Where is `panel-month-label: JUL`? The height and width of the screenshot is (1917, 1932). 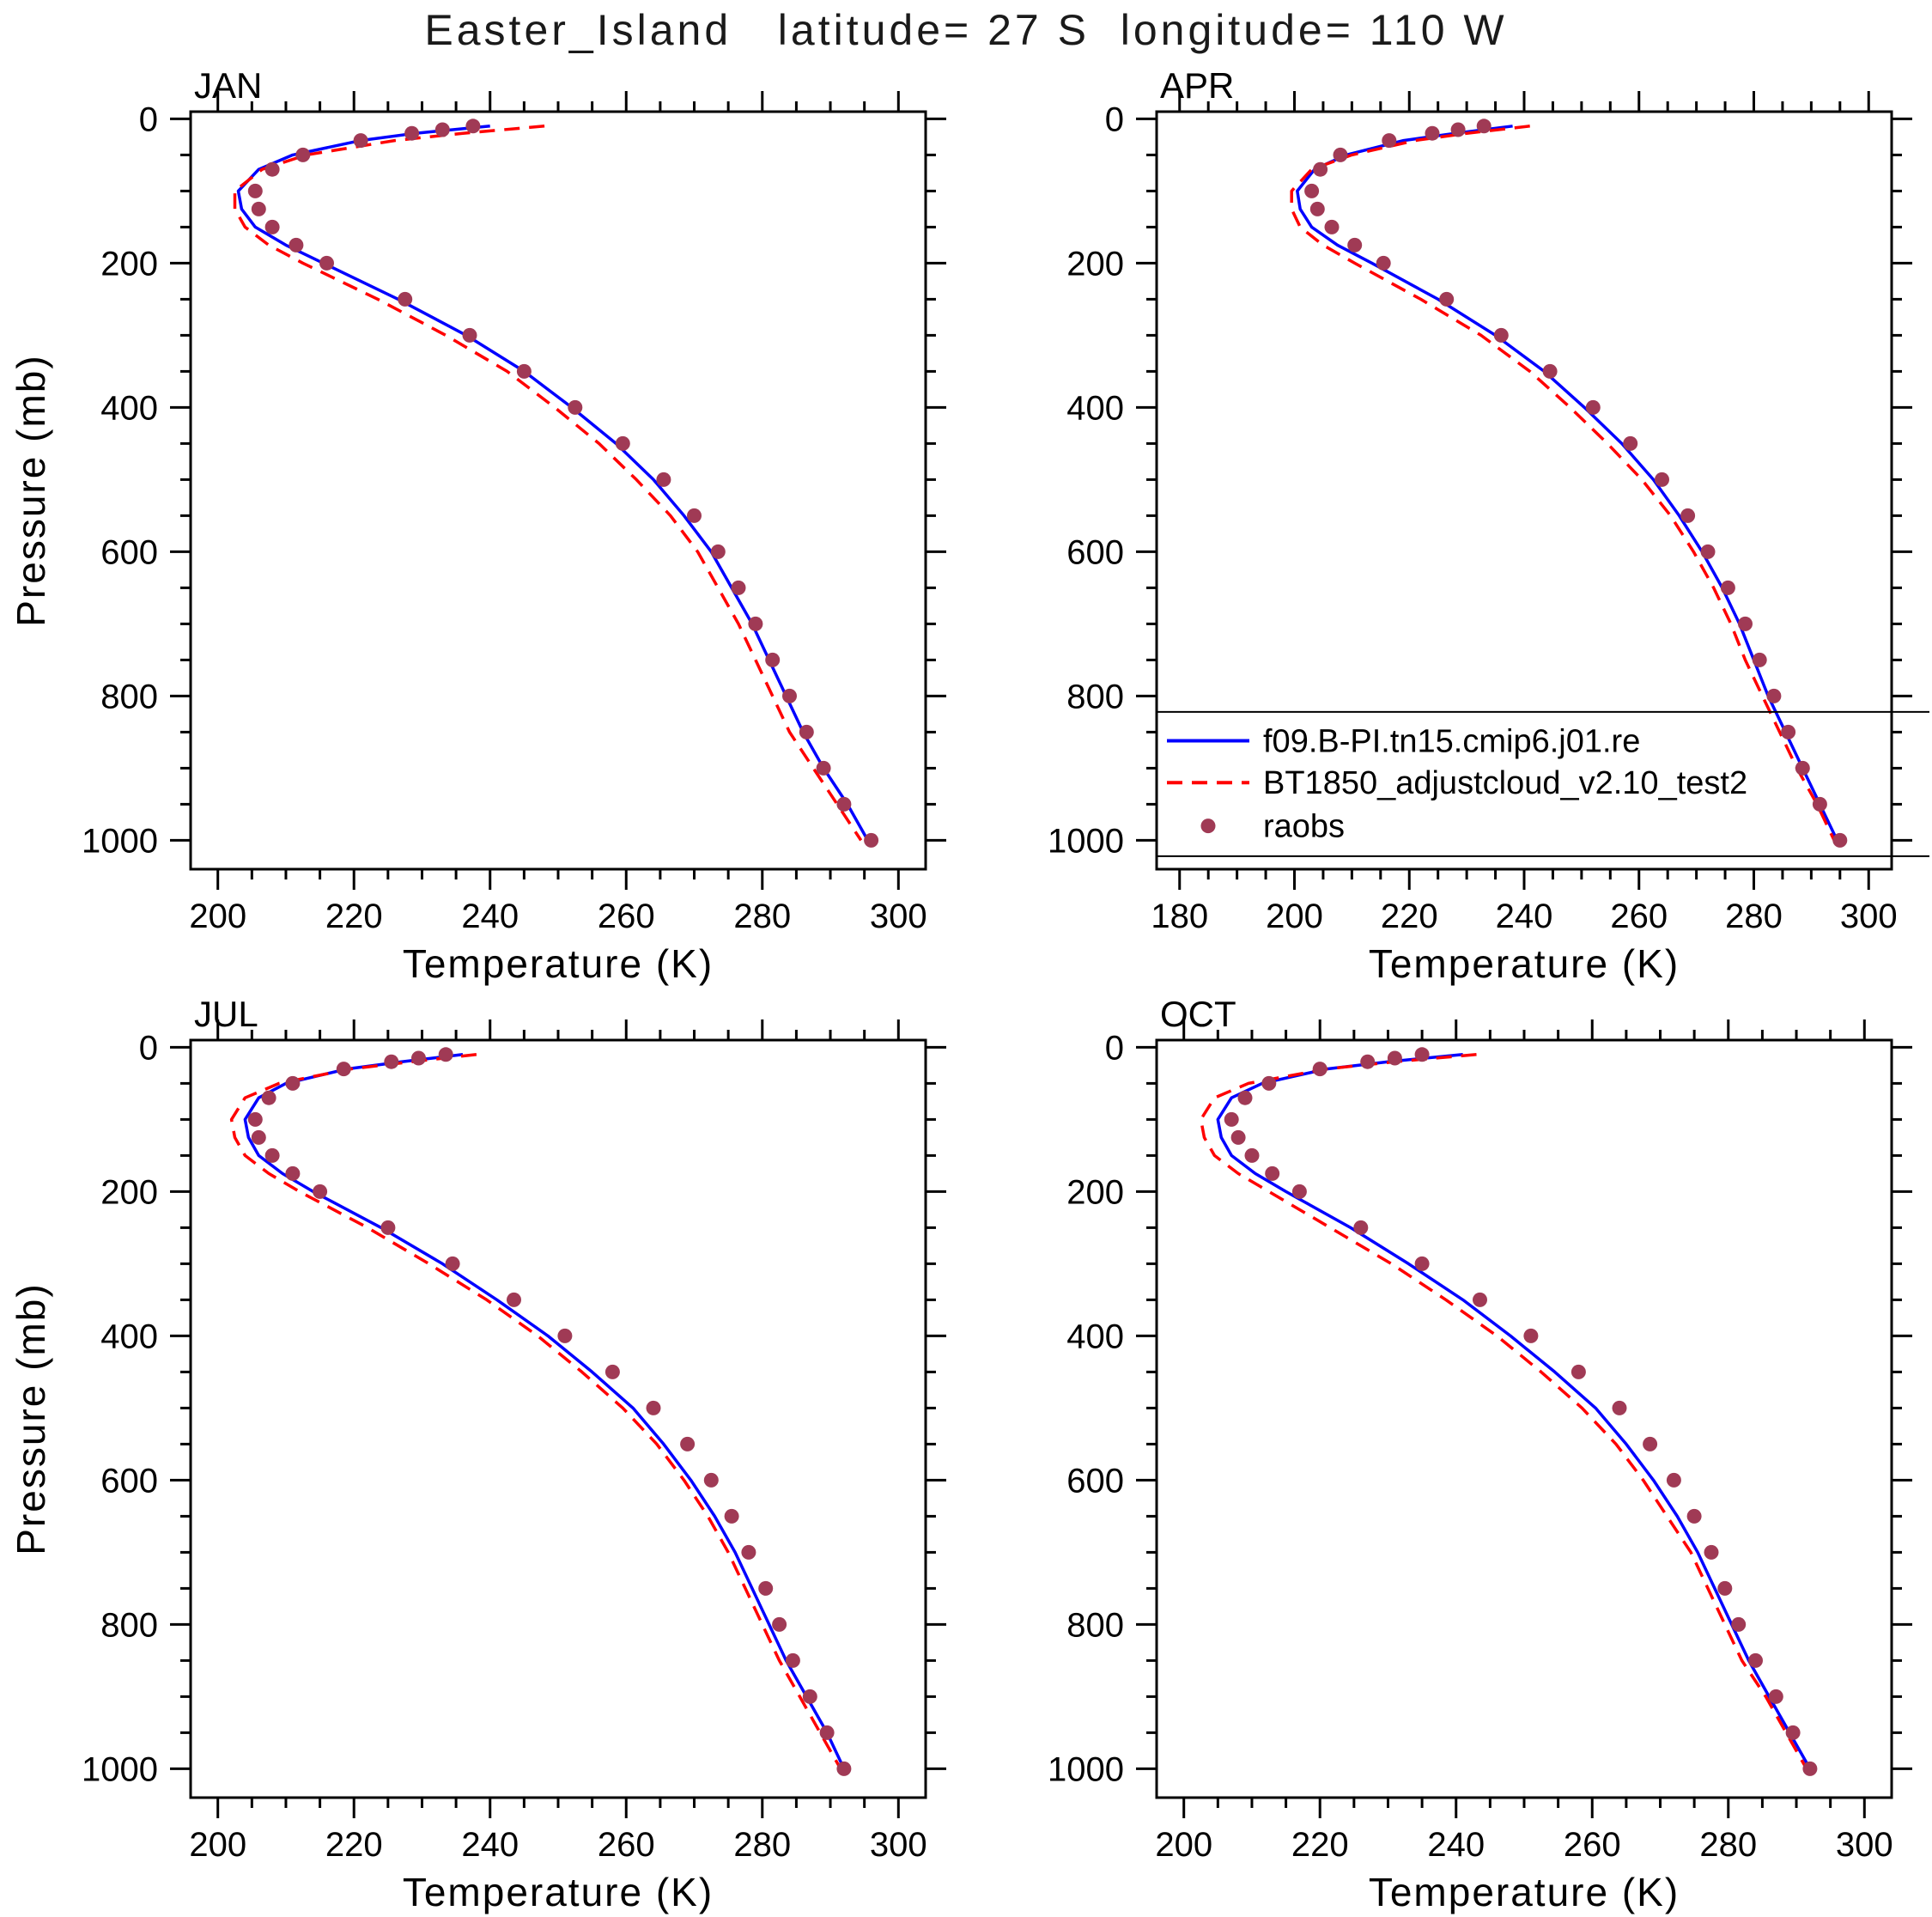 panel-month-label: JUL is located at coordinates (226, 1014).